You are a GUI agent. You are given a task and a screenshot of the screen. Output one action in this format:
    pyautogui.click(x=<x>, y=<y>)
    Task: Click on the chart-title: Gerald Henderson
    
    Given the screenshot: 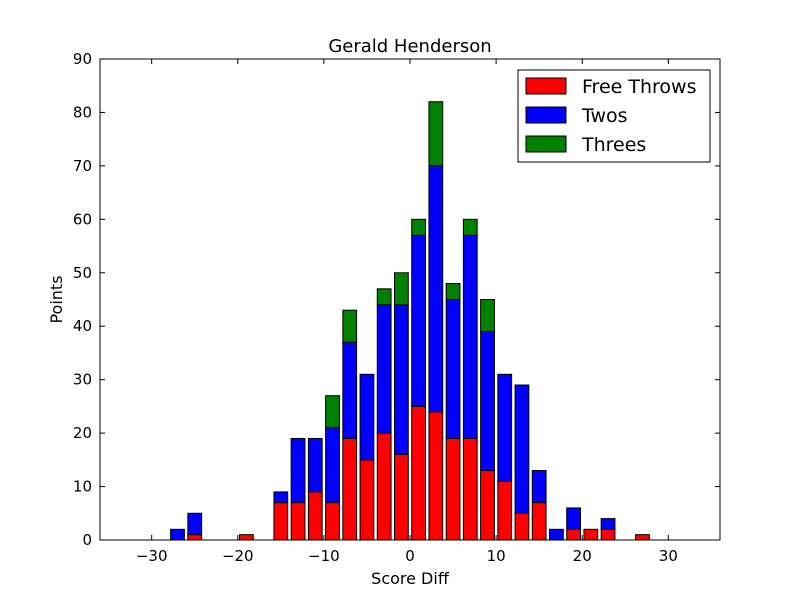 What is the action you would take?
    pyautogui.click(x=409, y=46)
    